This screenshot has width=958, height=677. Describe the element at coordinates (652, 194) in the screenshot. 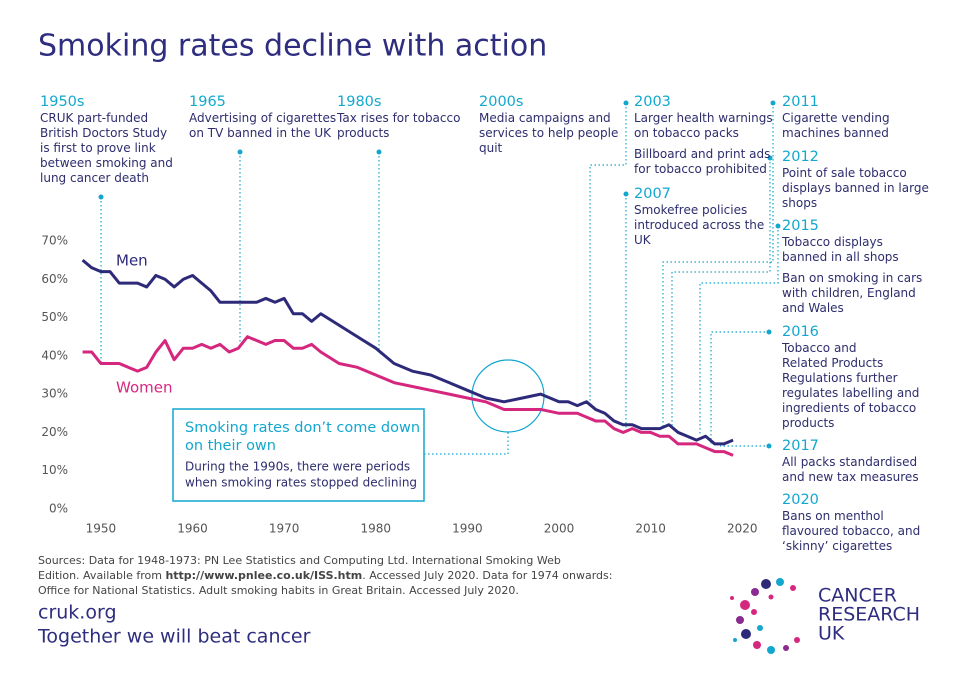

I see `annotation-title: 2007` at that location.